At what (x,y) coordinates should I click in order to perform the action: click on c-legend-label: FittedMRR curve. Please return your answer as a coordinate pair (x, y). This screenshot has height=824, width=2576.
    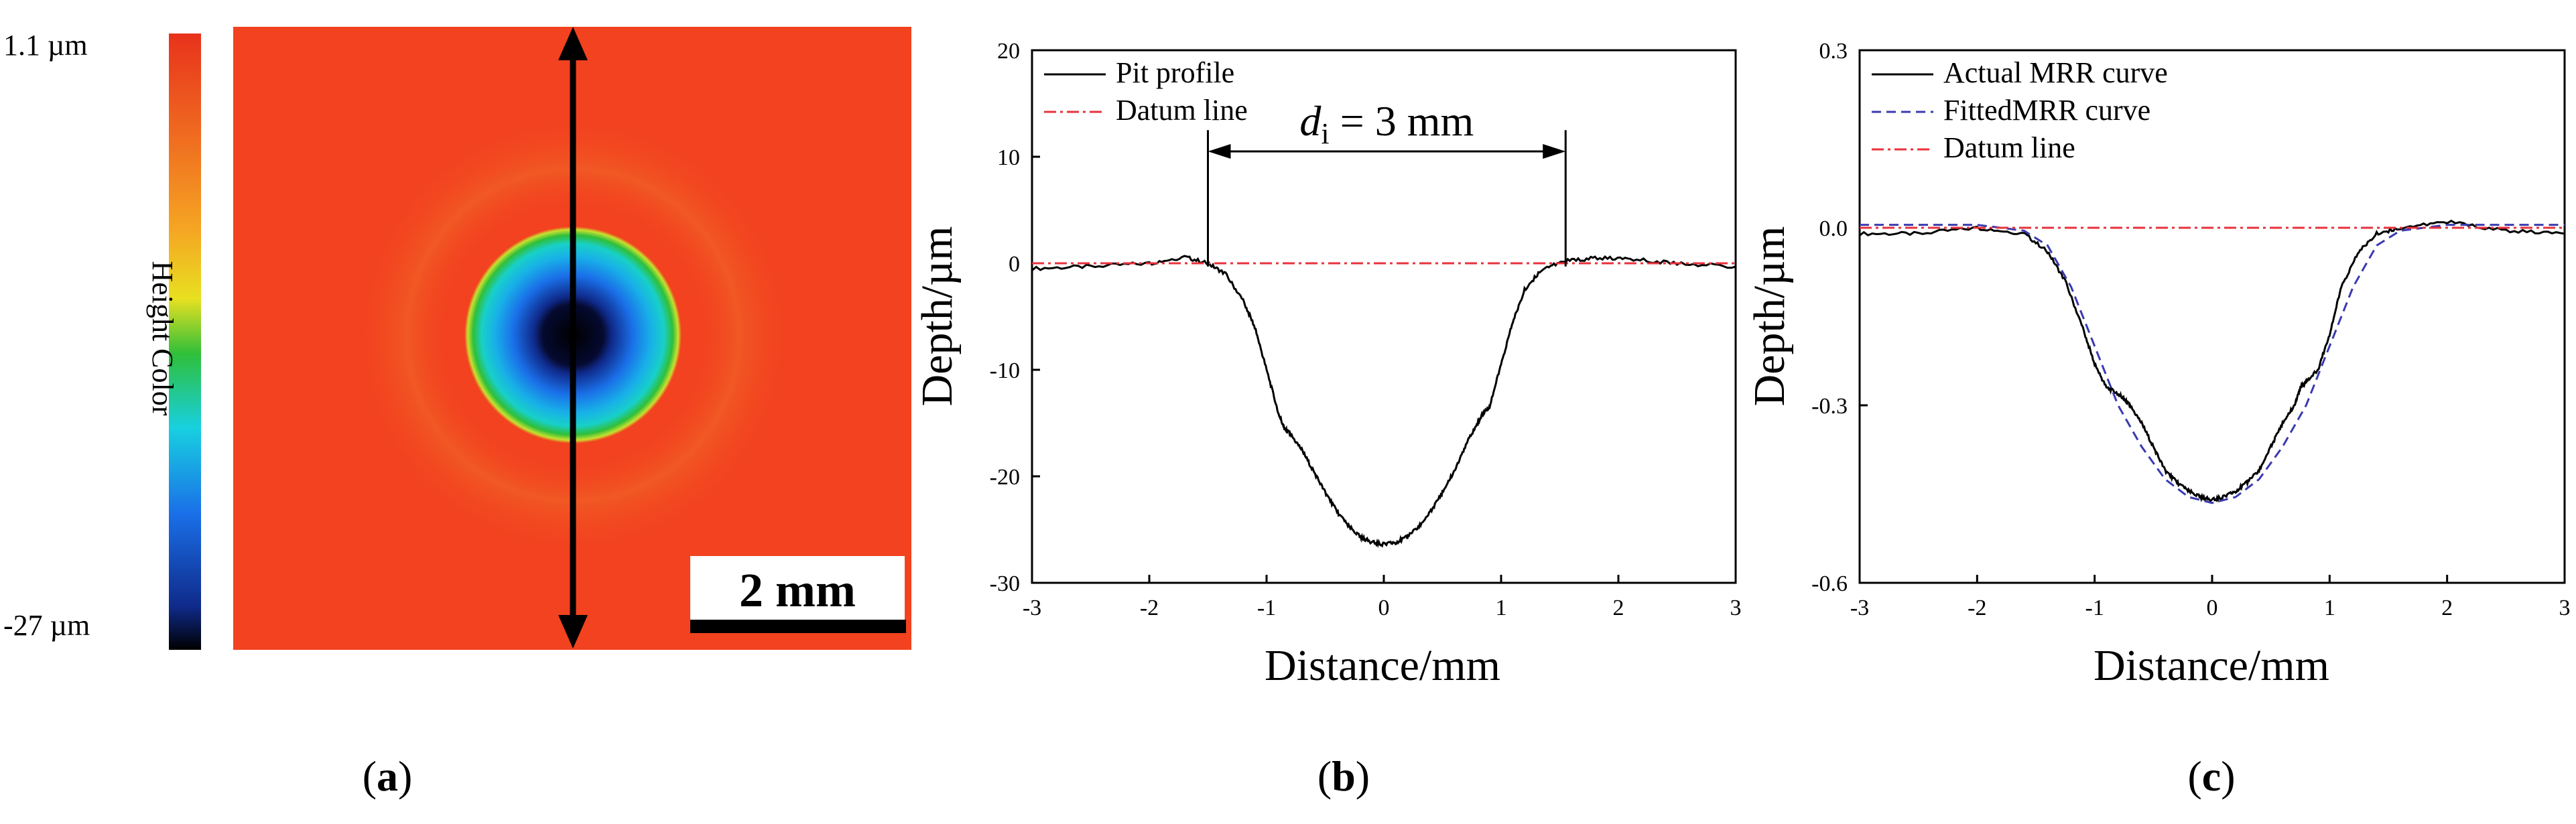
    Looking at the image, I should click on (2046, 110).